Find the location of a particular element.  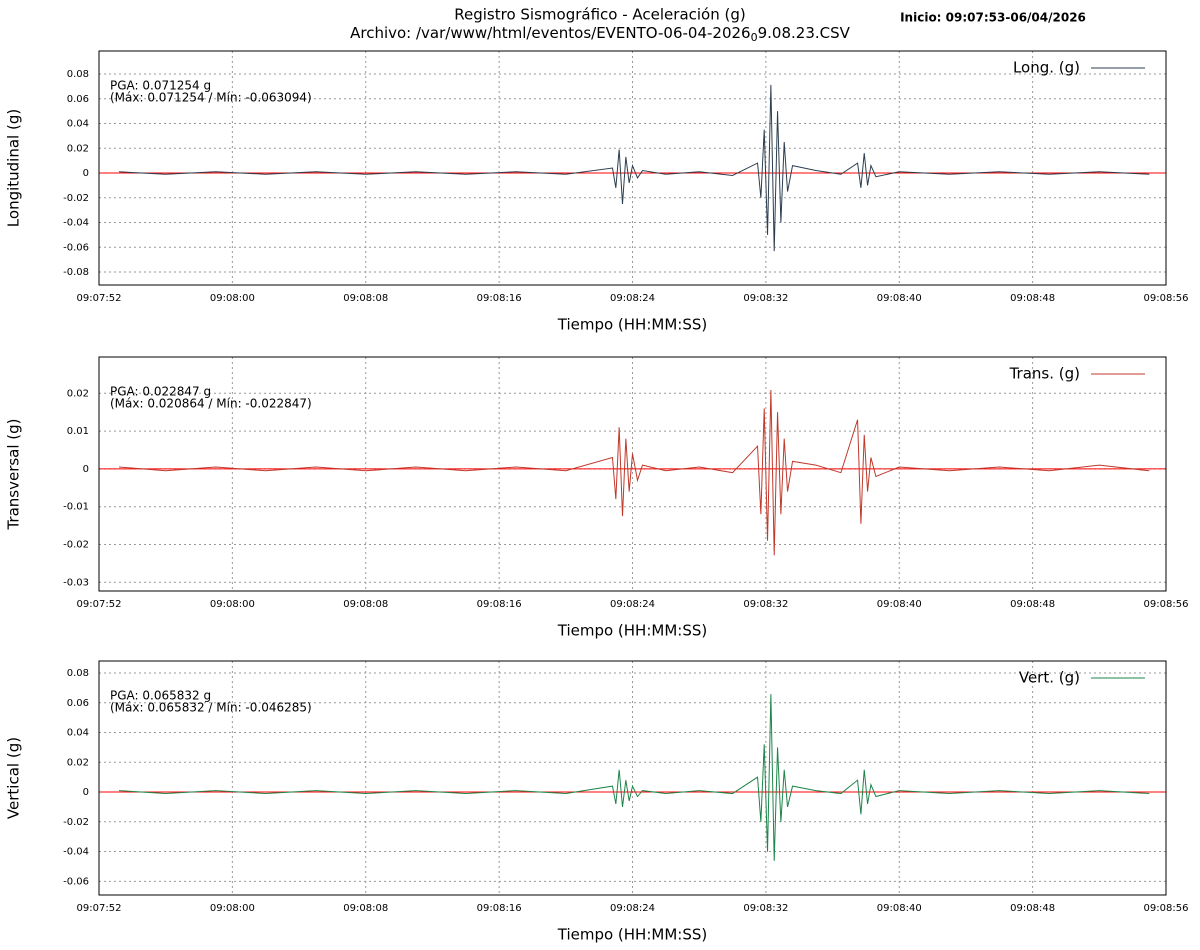

annotation: (Máx: 0.071254 / Mín: -0.063094) is located at coordinates (211, 98).